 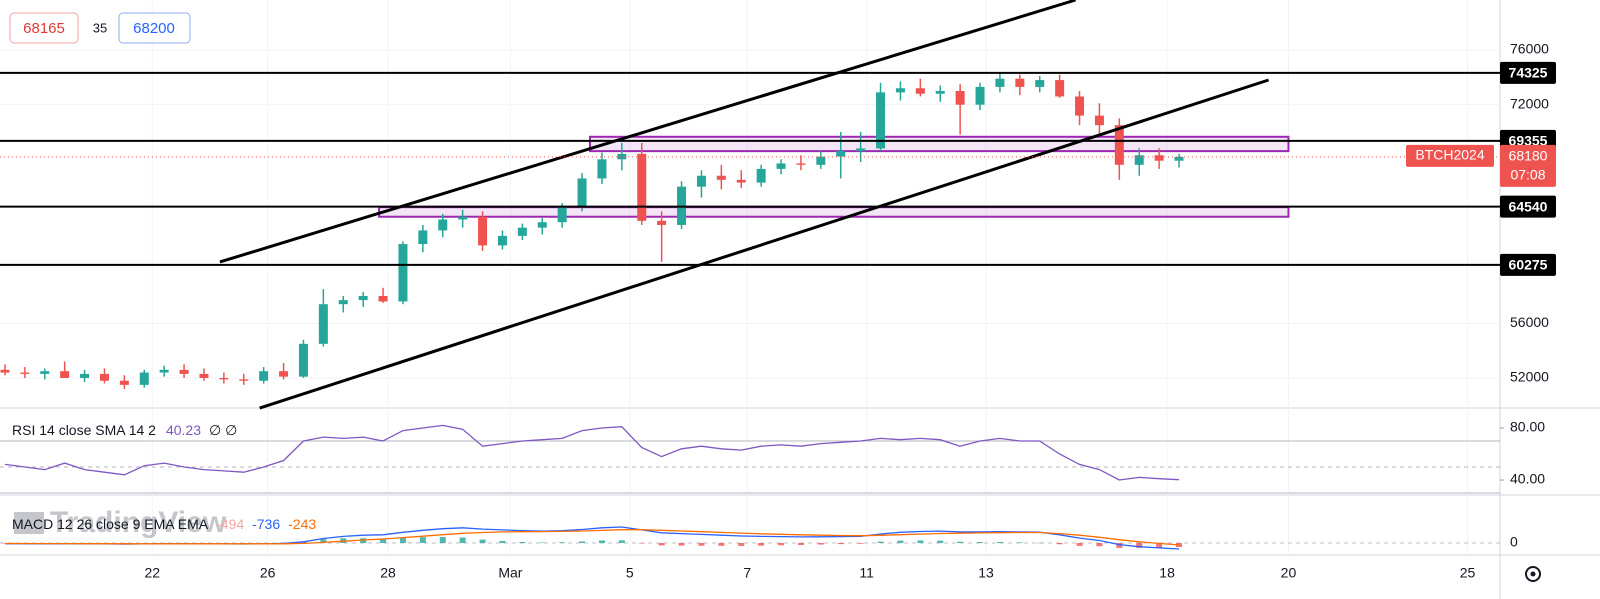 I want to click on x-tick-label: 28, so click(x=388, y=573).